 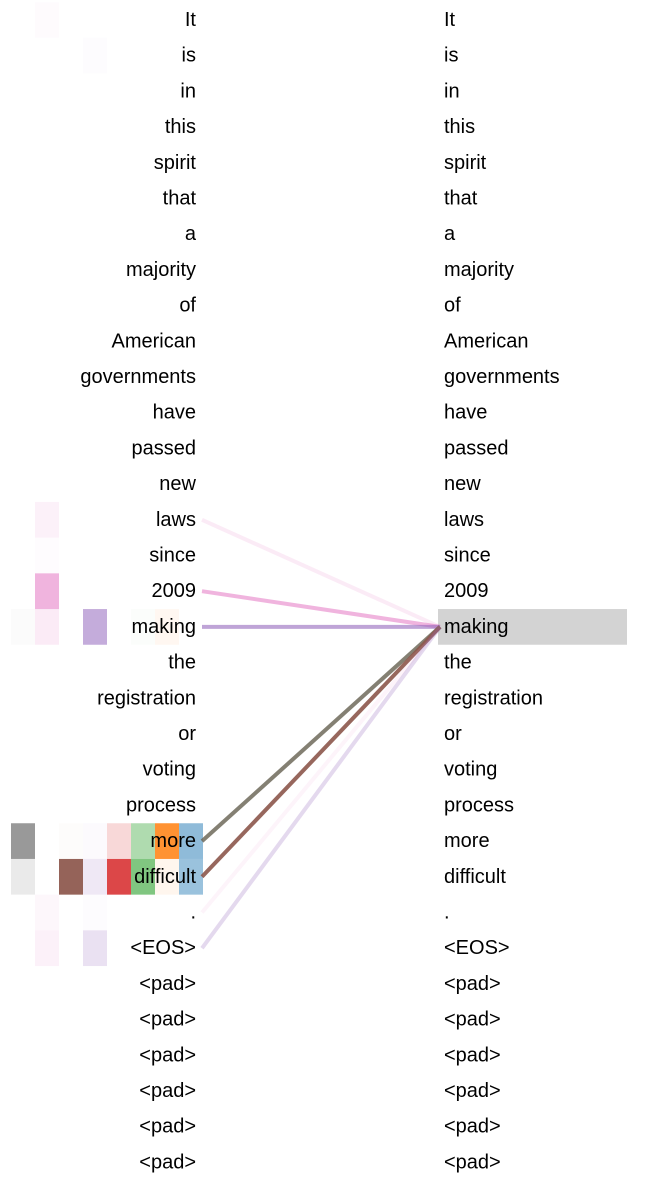 What do you see at coordinates (466, 591) in the screenshot?
I see `right-token: 2009` at bounding box center [466, 591].